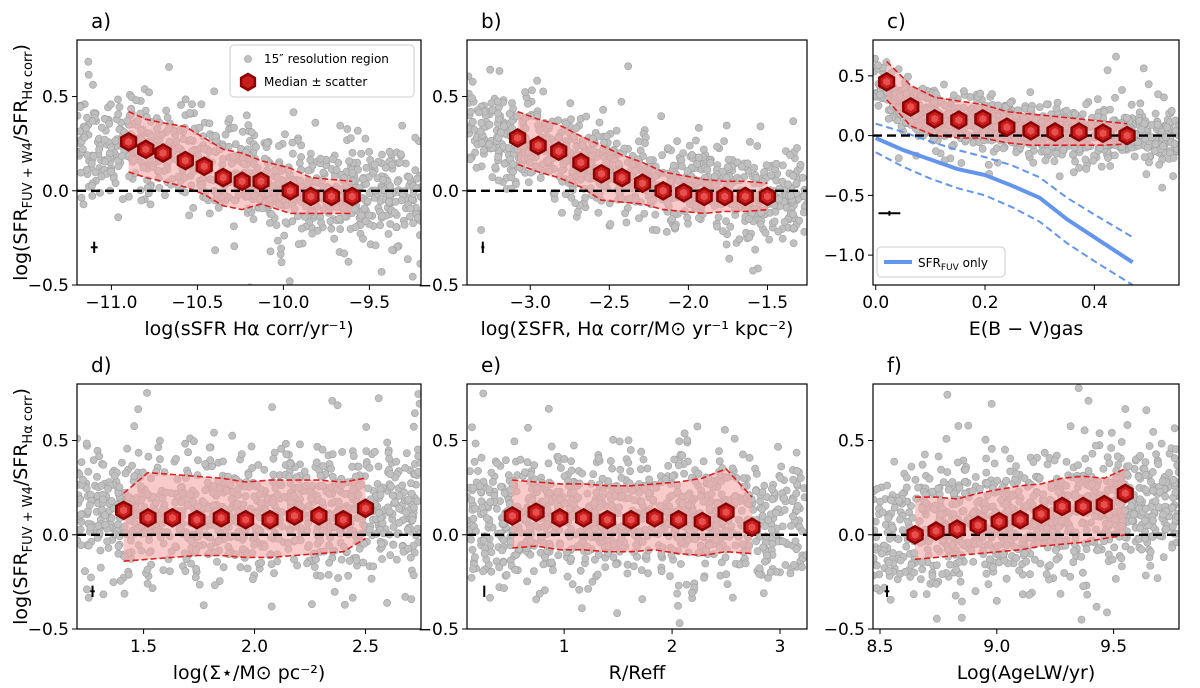 The width and height of the screenshot is (1200, 688). I want to click on x-tick-label: −1.5, so click(767, 303).